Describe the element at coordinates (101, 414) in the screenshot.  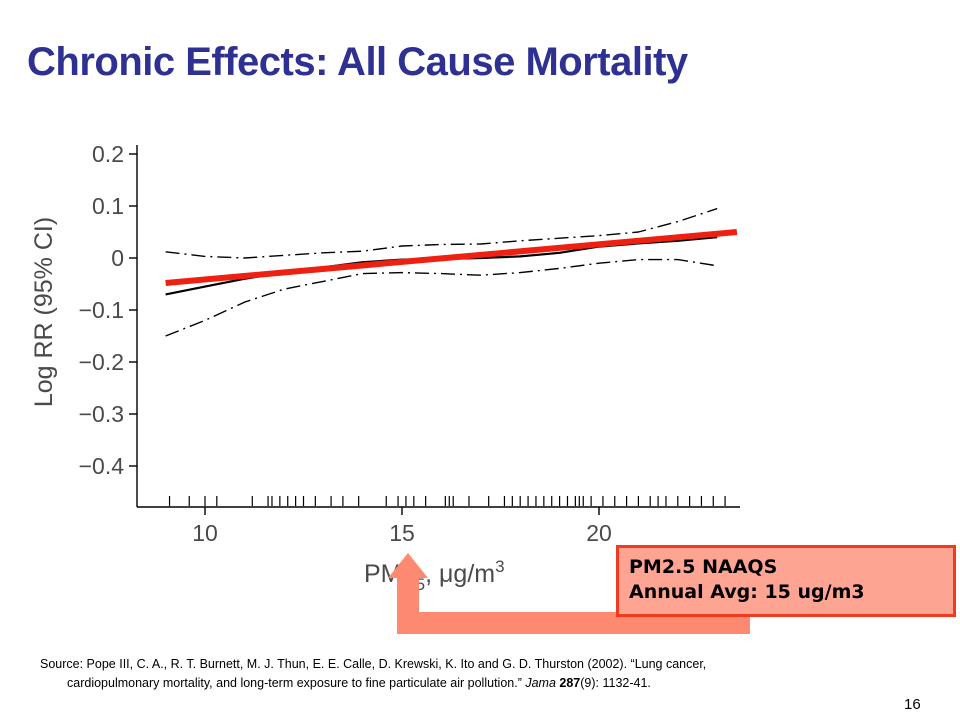
I see `y-tick-label: −0.3` at that location.